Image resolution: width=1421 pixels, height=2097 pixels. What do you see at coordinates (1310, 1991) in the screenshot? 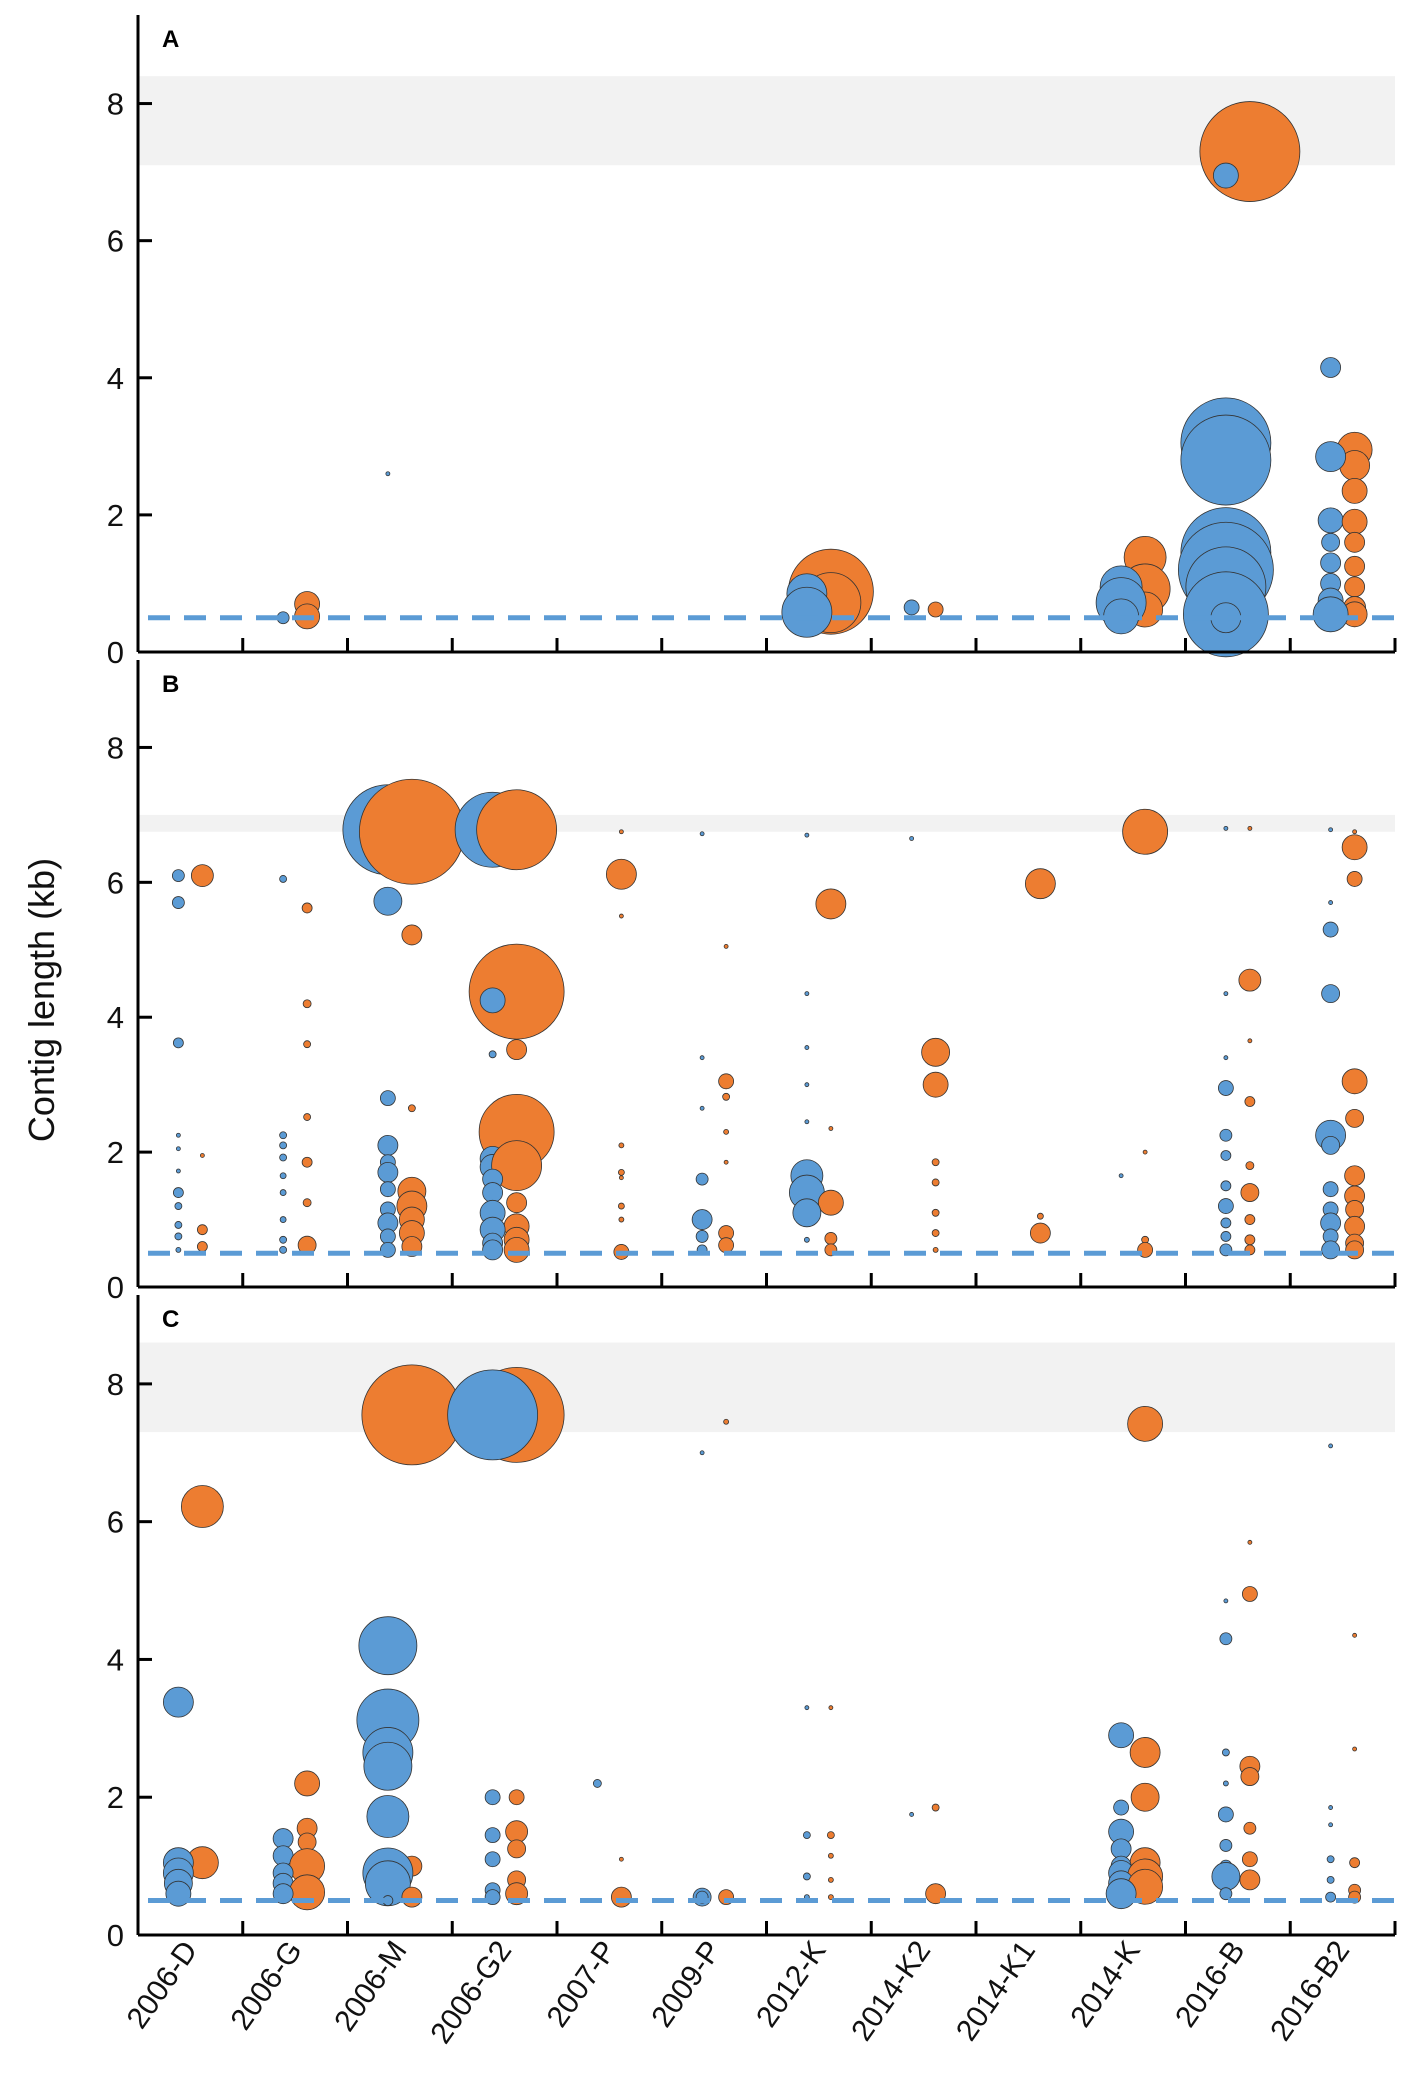
I see `x-category-label: 2016-B2` at bounding box center [1310, 1991].